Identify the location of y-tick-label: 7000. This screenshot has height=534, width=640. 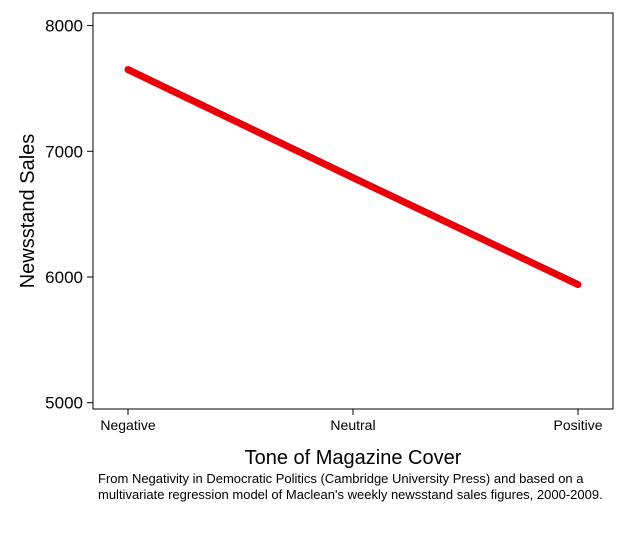
(64, 151).